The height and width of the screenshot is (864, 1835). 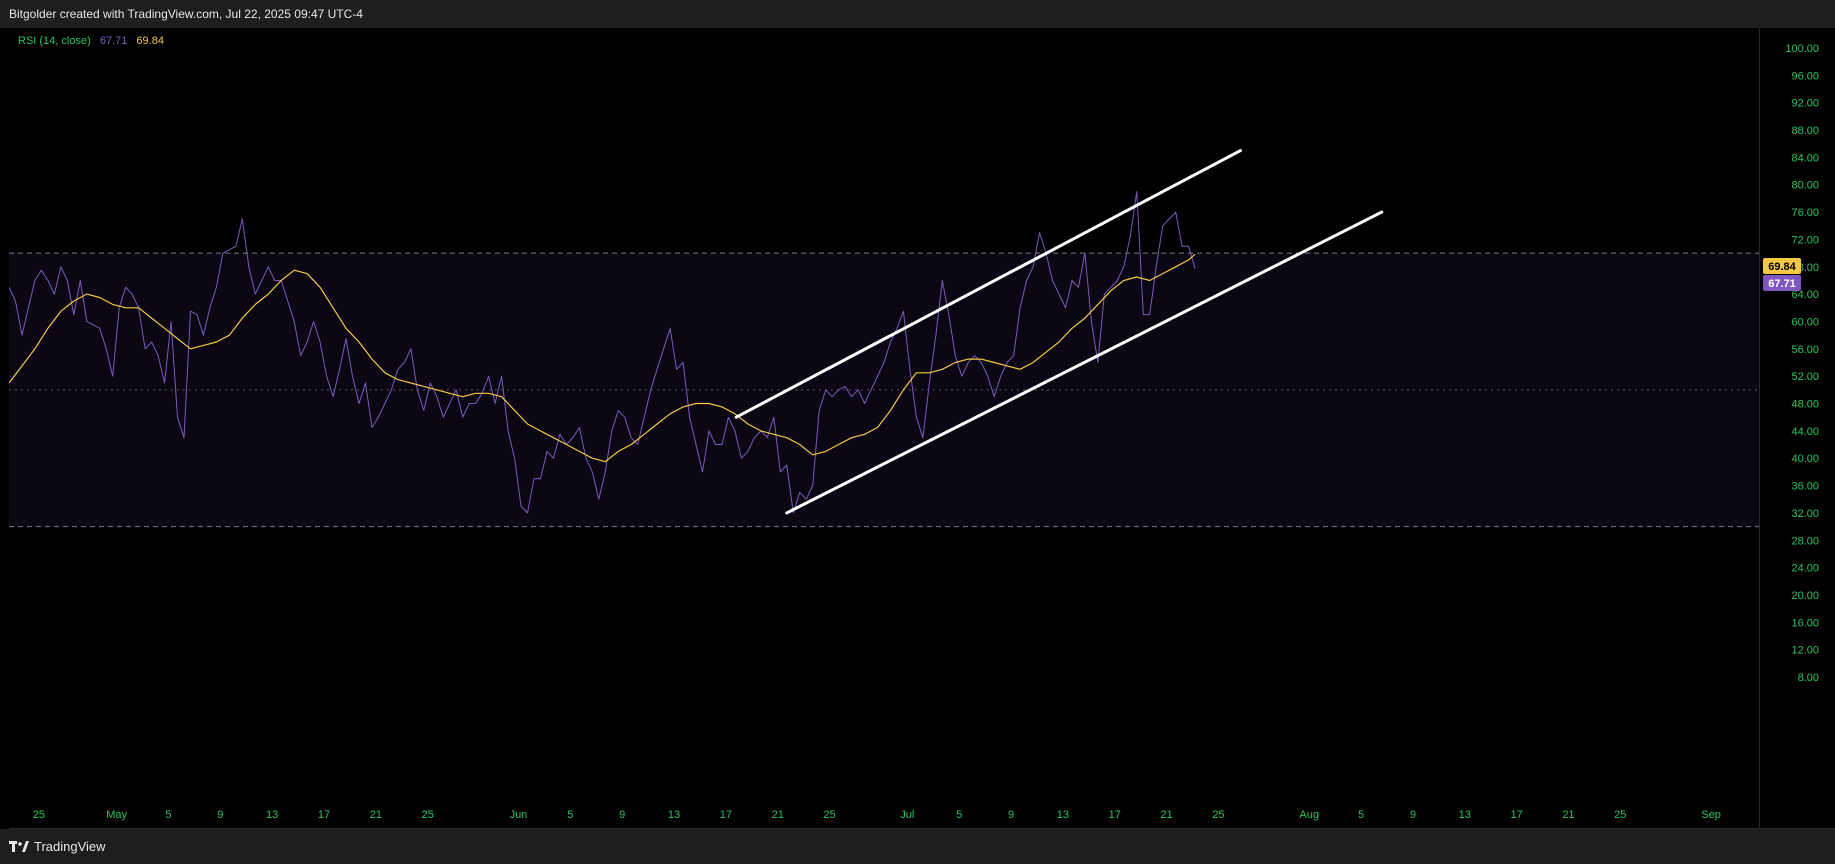 I want to click on legend-ma-value: 69.84, so click(x=150, y=41).